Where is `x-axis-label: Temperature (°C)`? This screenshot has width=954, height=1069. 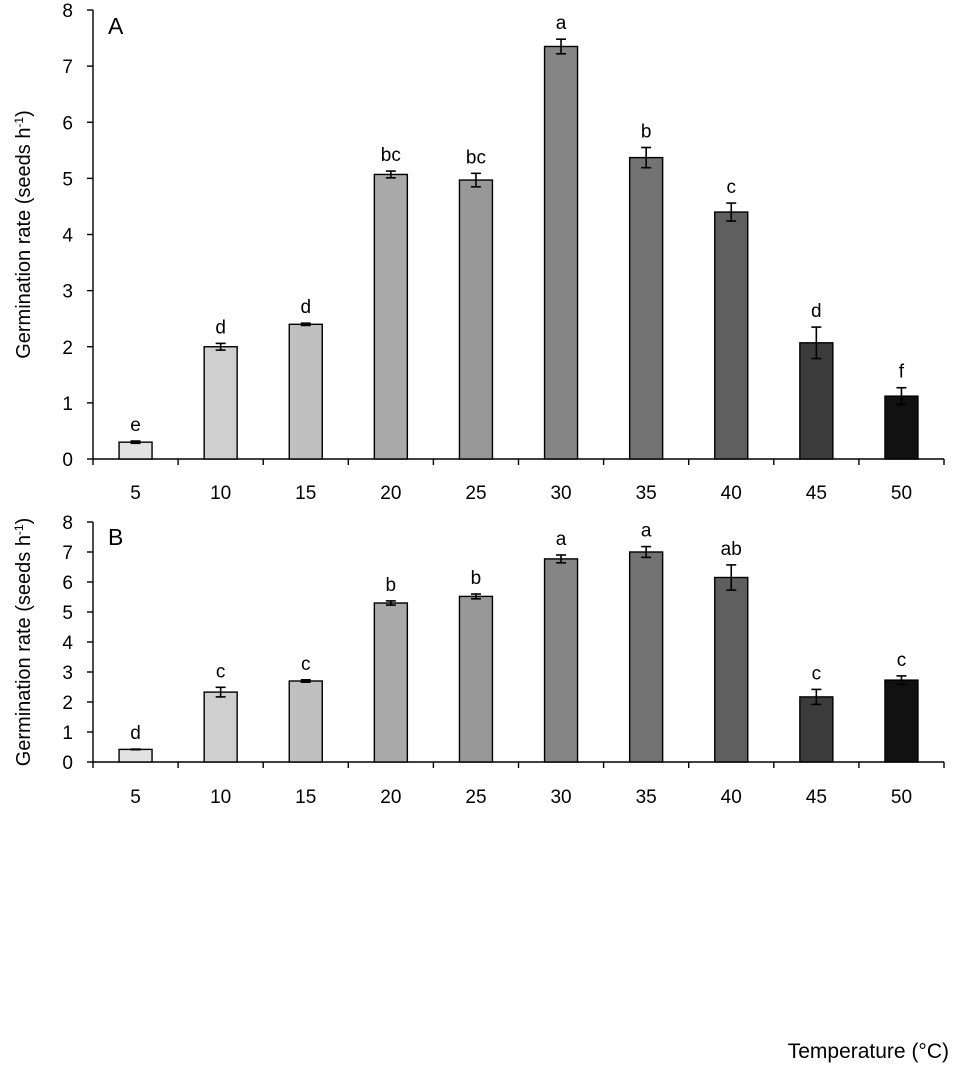
x-axis-label: Temperature (°C) is located at coordinates (868, 1051).